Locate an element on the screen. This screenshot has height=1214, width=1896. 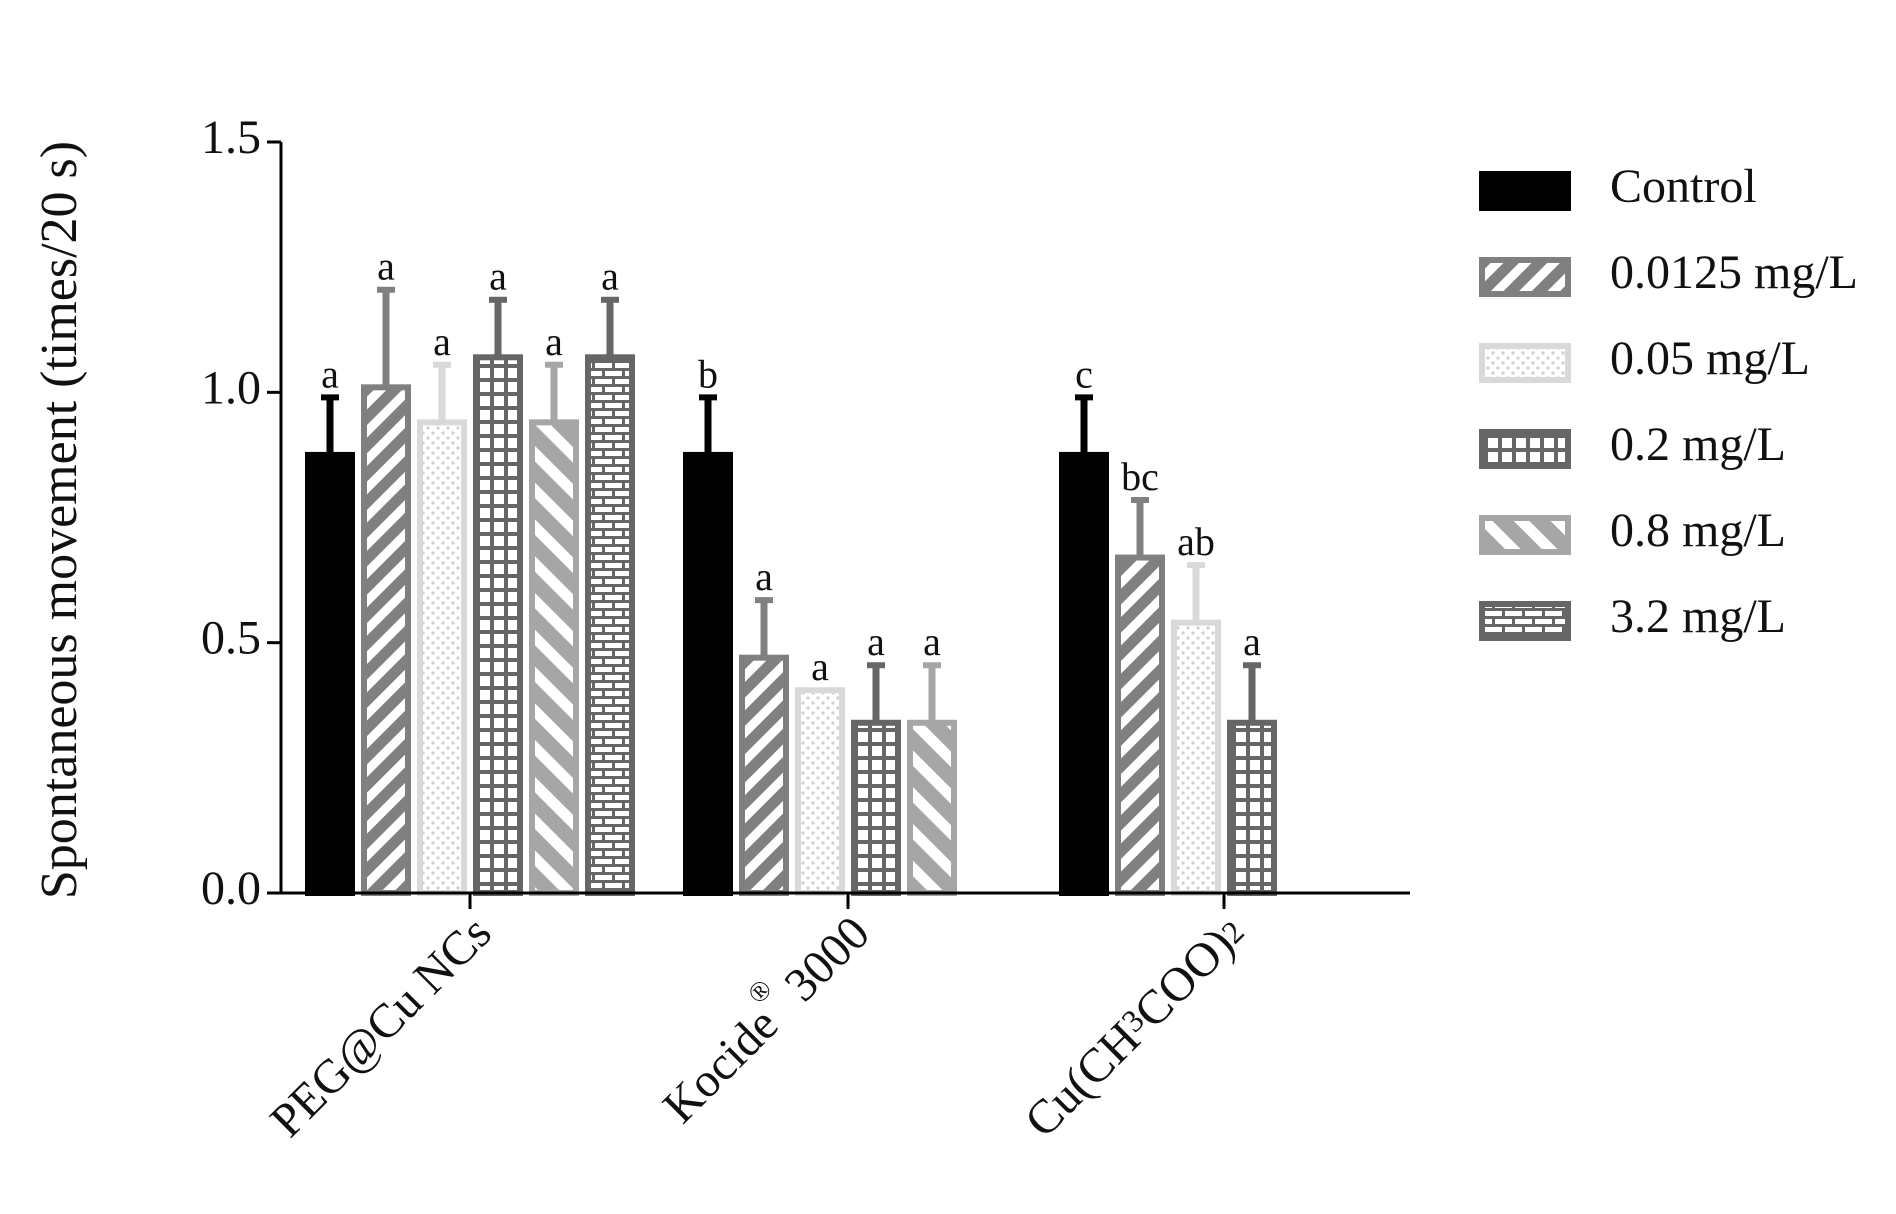
y-tick-label-3: 1.5 is located at coordinates (231, 137).